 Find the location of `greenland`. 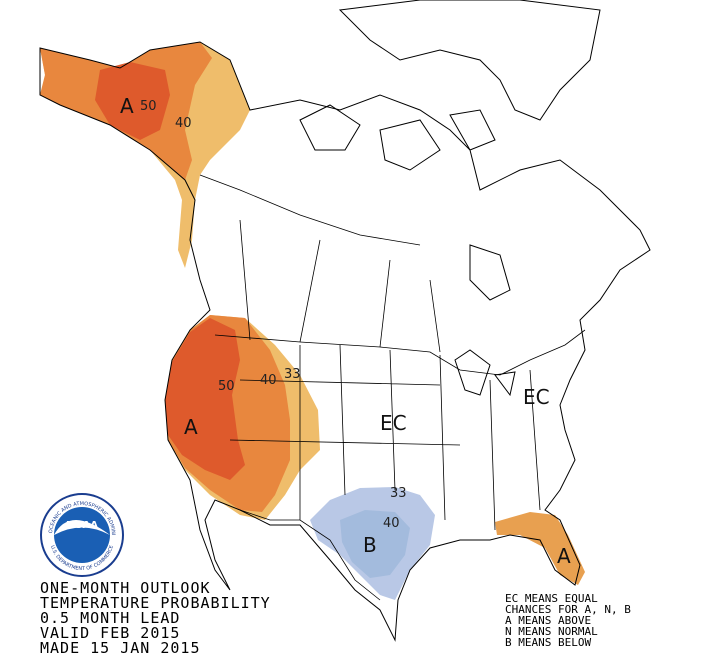

greenland is located at coordinates (469, 60).